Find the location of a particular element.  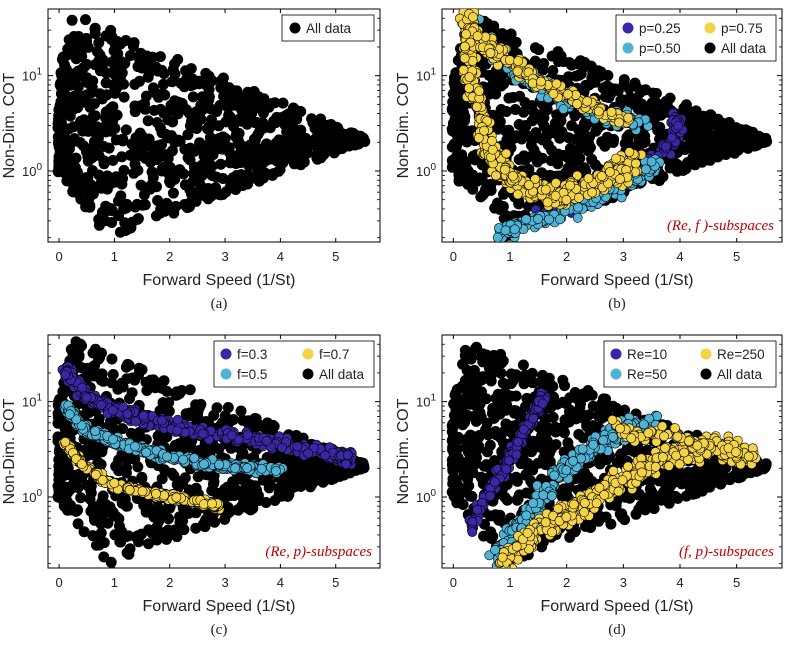

subspace-annotation: (Re, f )-subspaces is located at coordinates (720, 226).